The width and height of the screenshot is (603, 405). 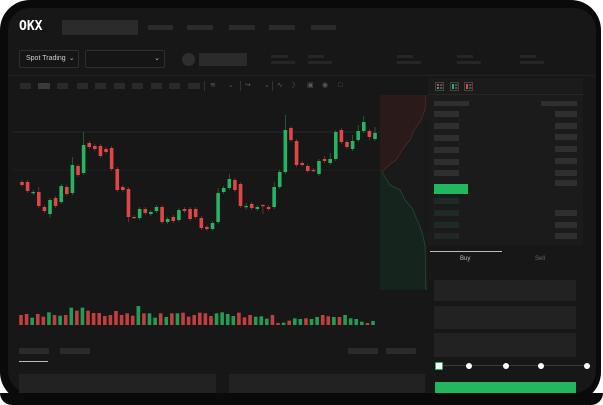 What do you see at coordinates (405, 56) in the screenshot?
I see `stat-label` at bounding box center [405, 56].